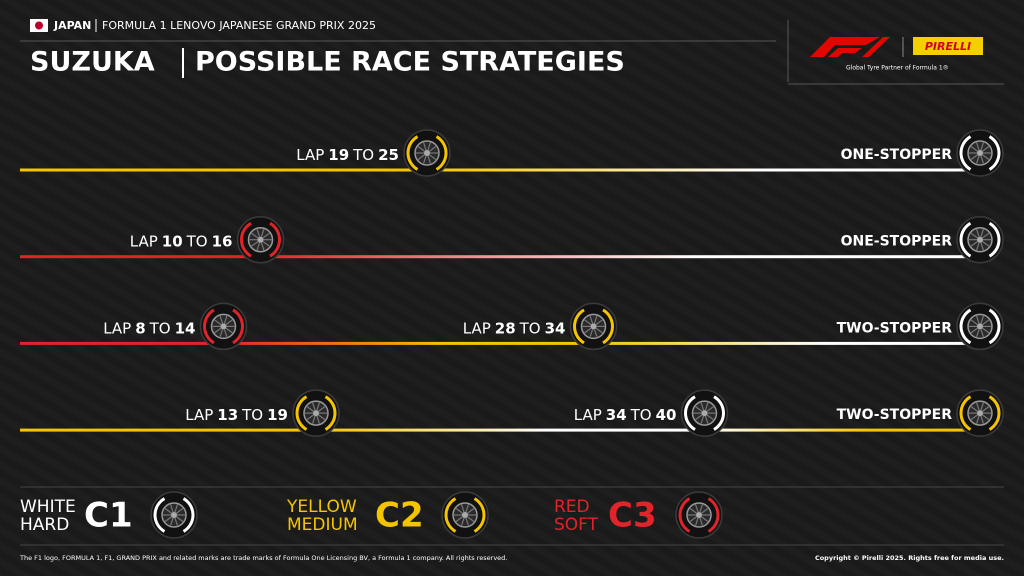 This screenshot has height=576, width=1024. Describe the element at coordinates (222, 241) in the screenshot. I see `pit-window-part: 16` at that location.